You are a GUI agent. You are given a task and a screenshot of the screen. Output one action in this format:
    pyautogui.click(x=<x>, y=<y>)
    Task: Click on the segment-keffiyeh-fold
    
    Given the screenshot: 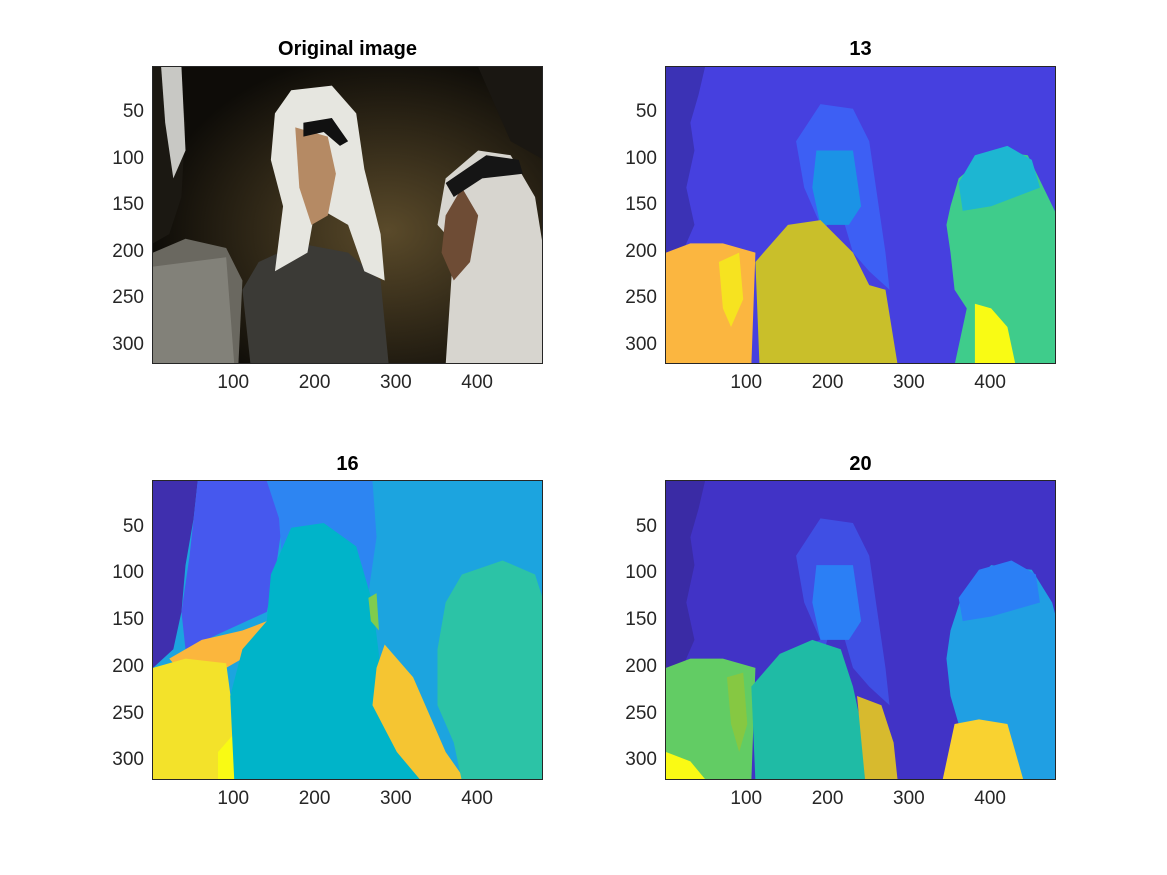 What is the action you would take?
    pyautogui.click(x=737, y=712)
    